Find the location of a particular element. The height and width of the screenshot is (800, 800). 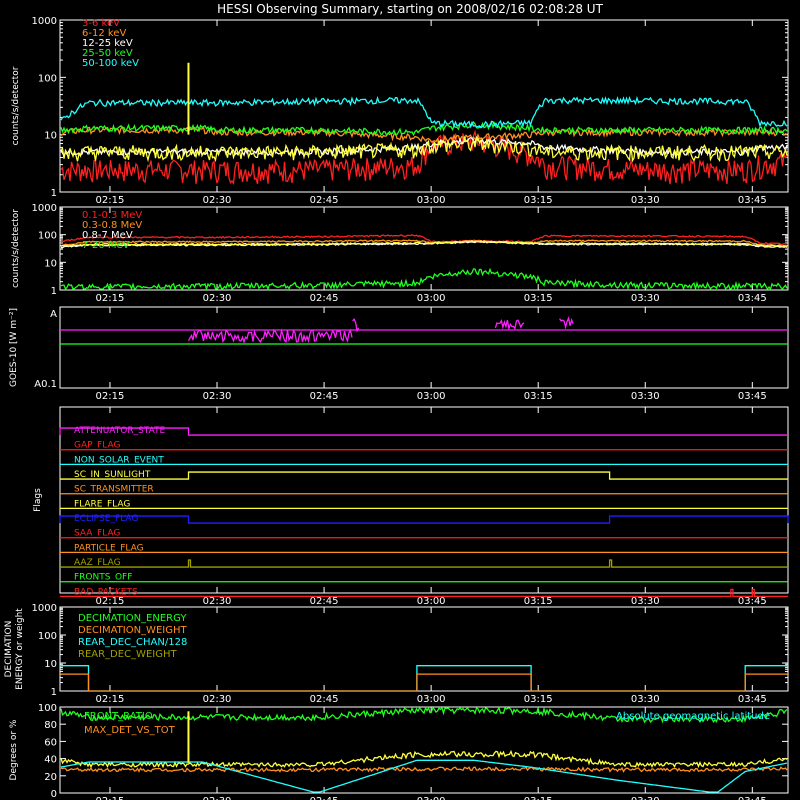

panel1-xtick-label: 03:30 is located at coordinates (645, 200).